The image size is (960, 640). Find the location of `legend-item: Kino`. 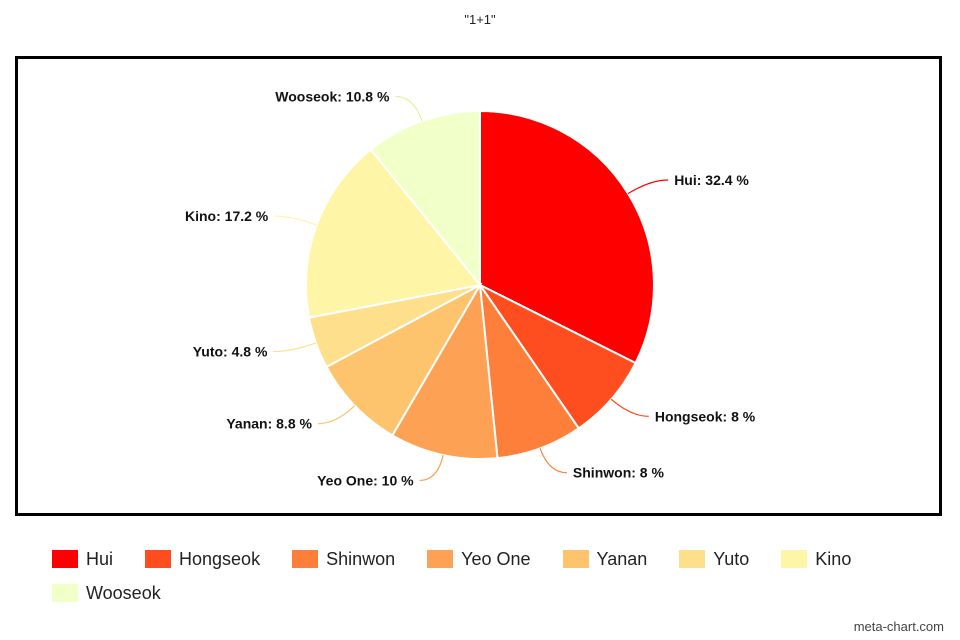

legend-item: Kino is located at coordinates (816, 559).